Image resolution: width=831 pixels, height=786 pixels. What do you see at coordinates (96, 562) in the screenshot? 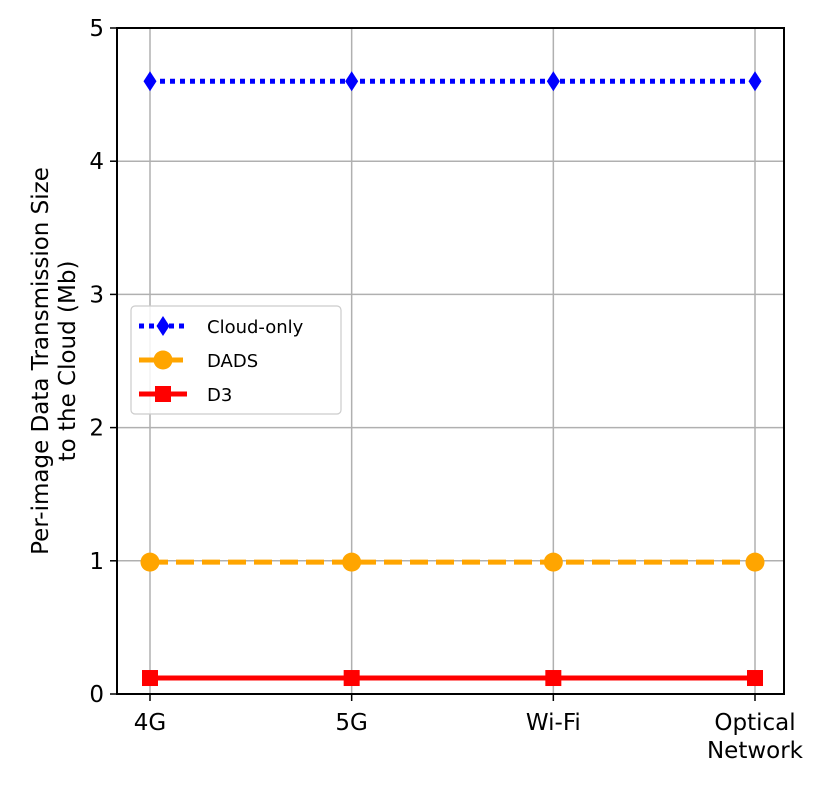
I see `y-tick-label: 1` at bounding box center [96, 562].